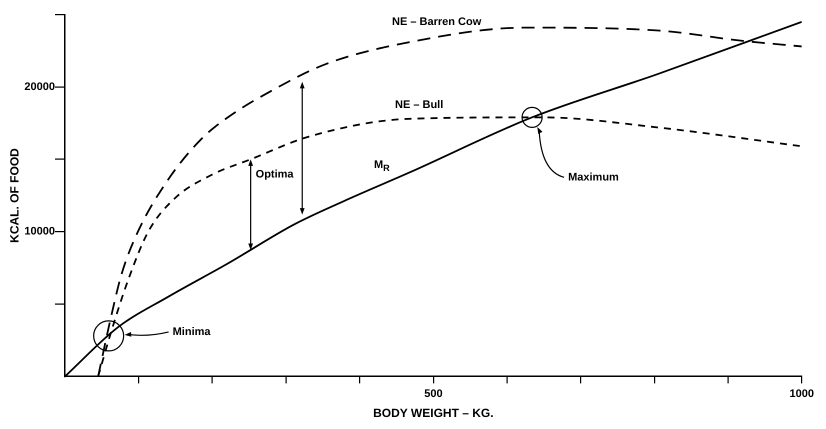 Image resolution: width=826 pixels, height=429 pixels. I want to click on series-label: NE – Bull, so click(419, 105).